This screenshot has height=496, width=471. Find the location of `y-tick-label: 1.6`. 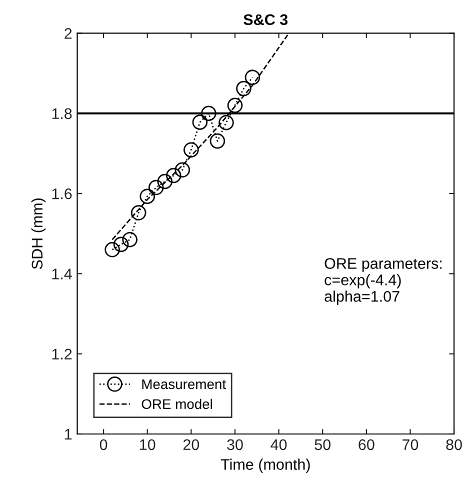

y-tick-label: 1.6 is located at coordinates (62, 194).